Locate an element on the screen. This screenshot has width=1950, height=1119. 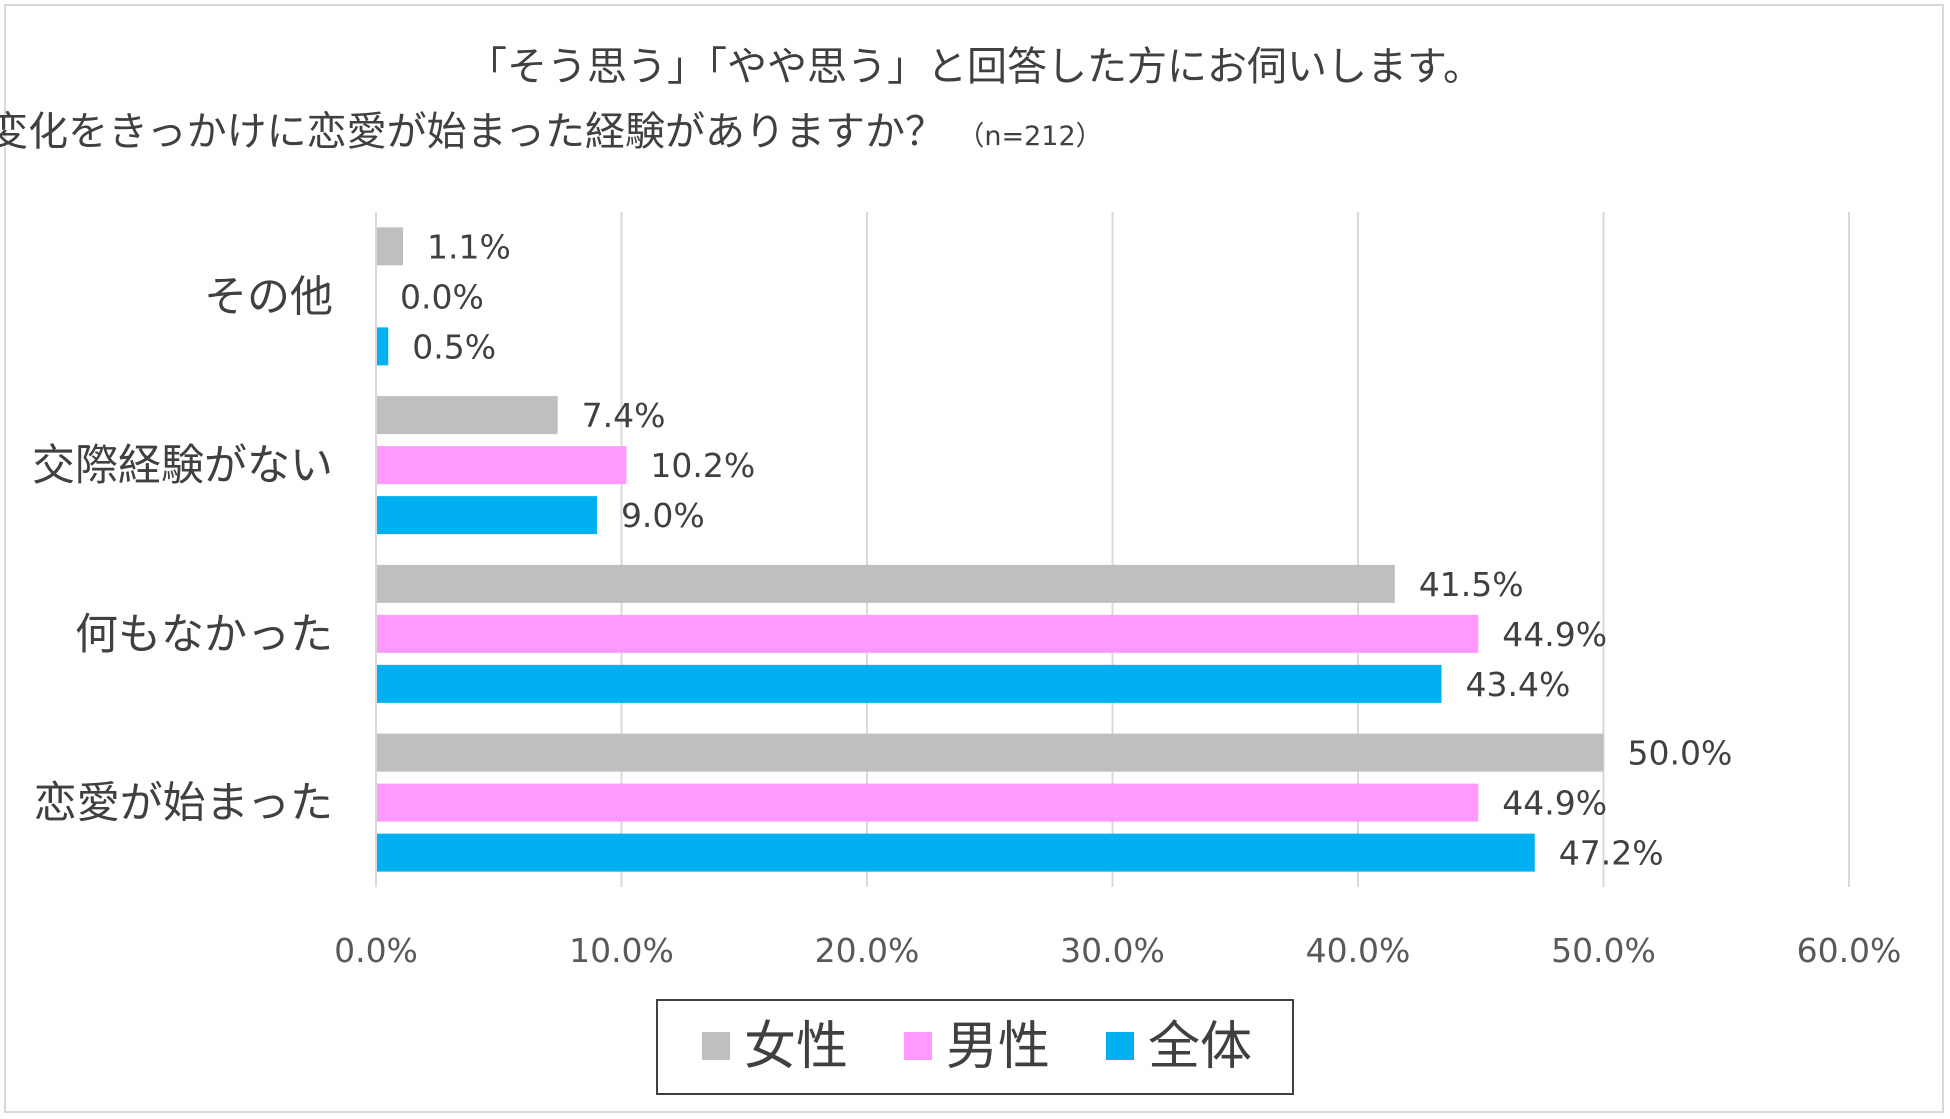
data-label: 0.5% is located at coordinates (454, 346).